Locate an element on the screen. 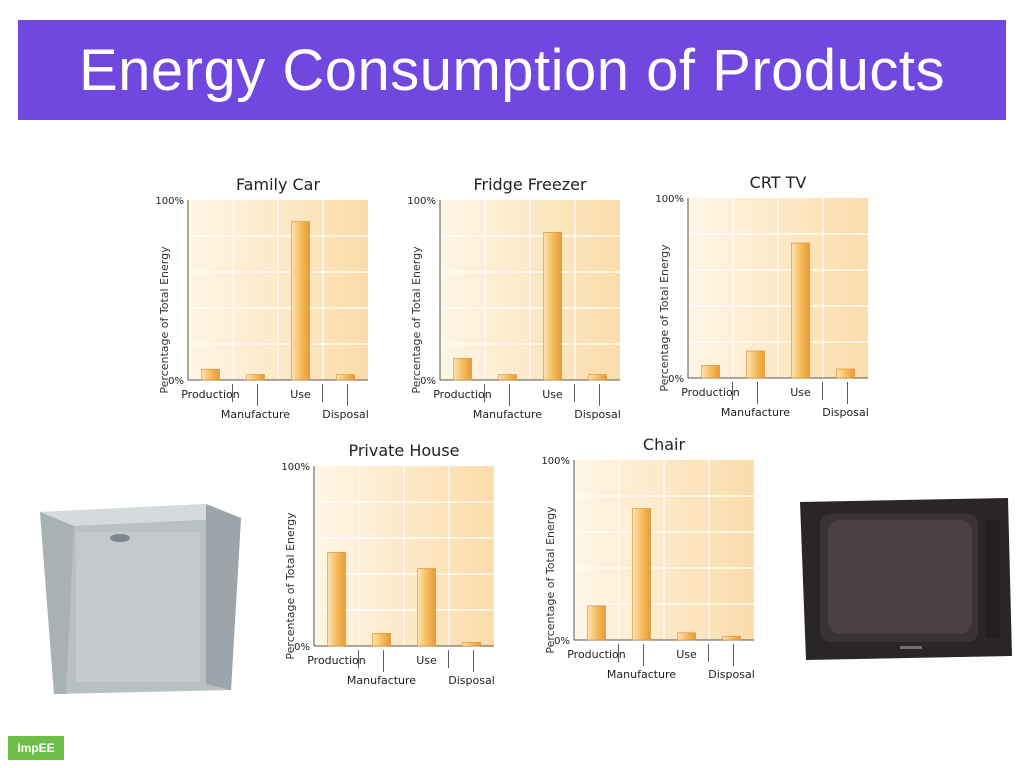 The height and width of the screenshot is (768, 1024). chart-title: Private House is located at coordinates (403, 450).